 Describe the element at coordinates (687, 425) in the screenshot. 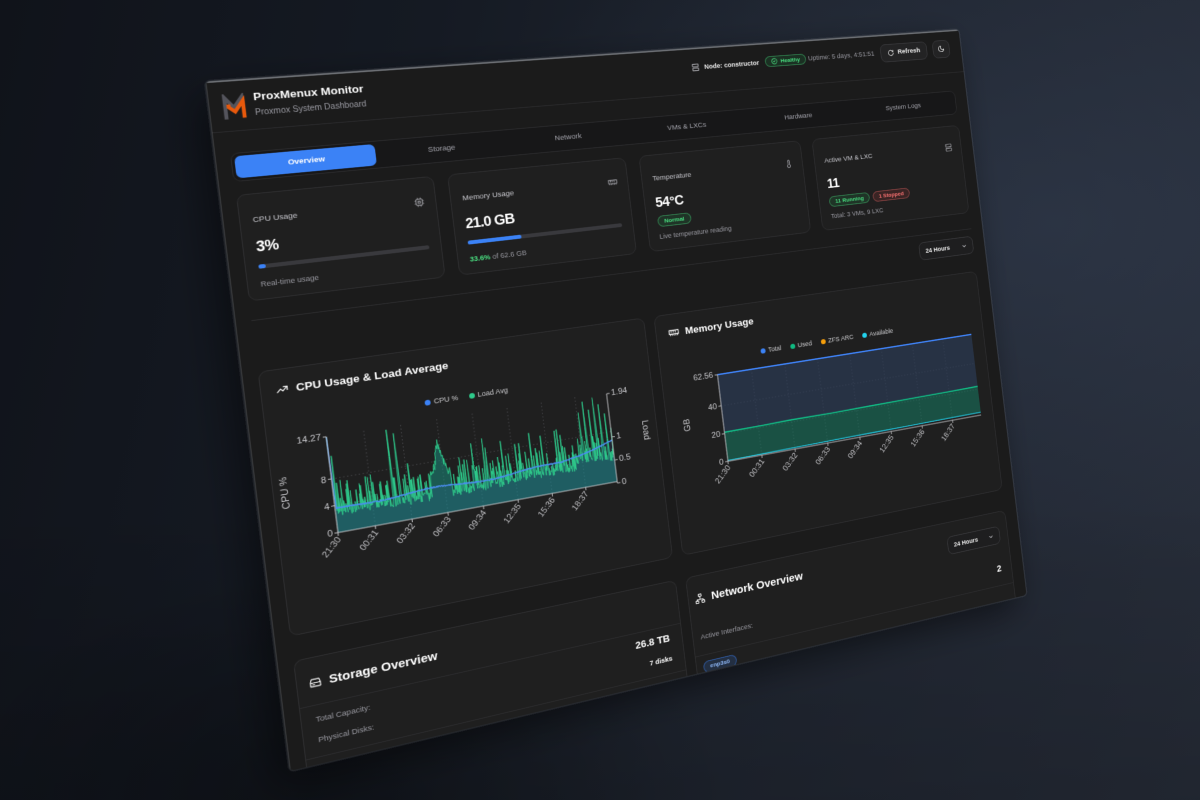

I see `svg-text: GB` at that location.